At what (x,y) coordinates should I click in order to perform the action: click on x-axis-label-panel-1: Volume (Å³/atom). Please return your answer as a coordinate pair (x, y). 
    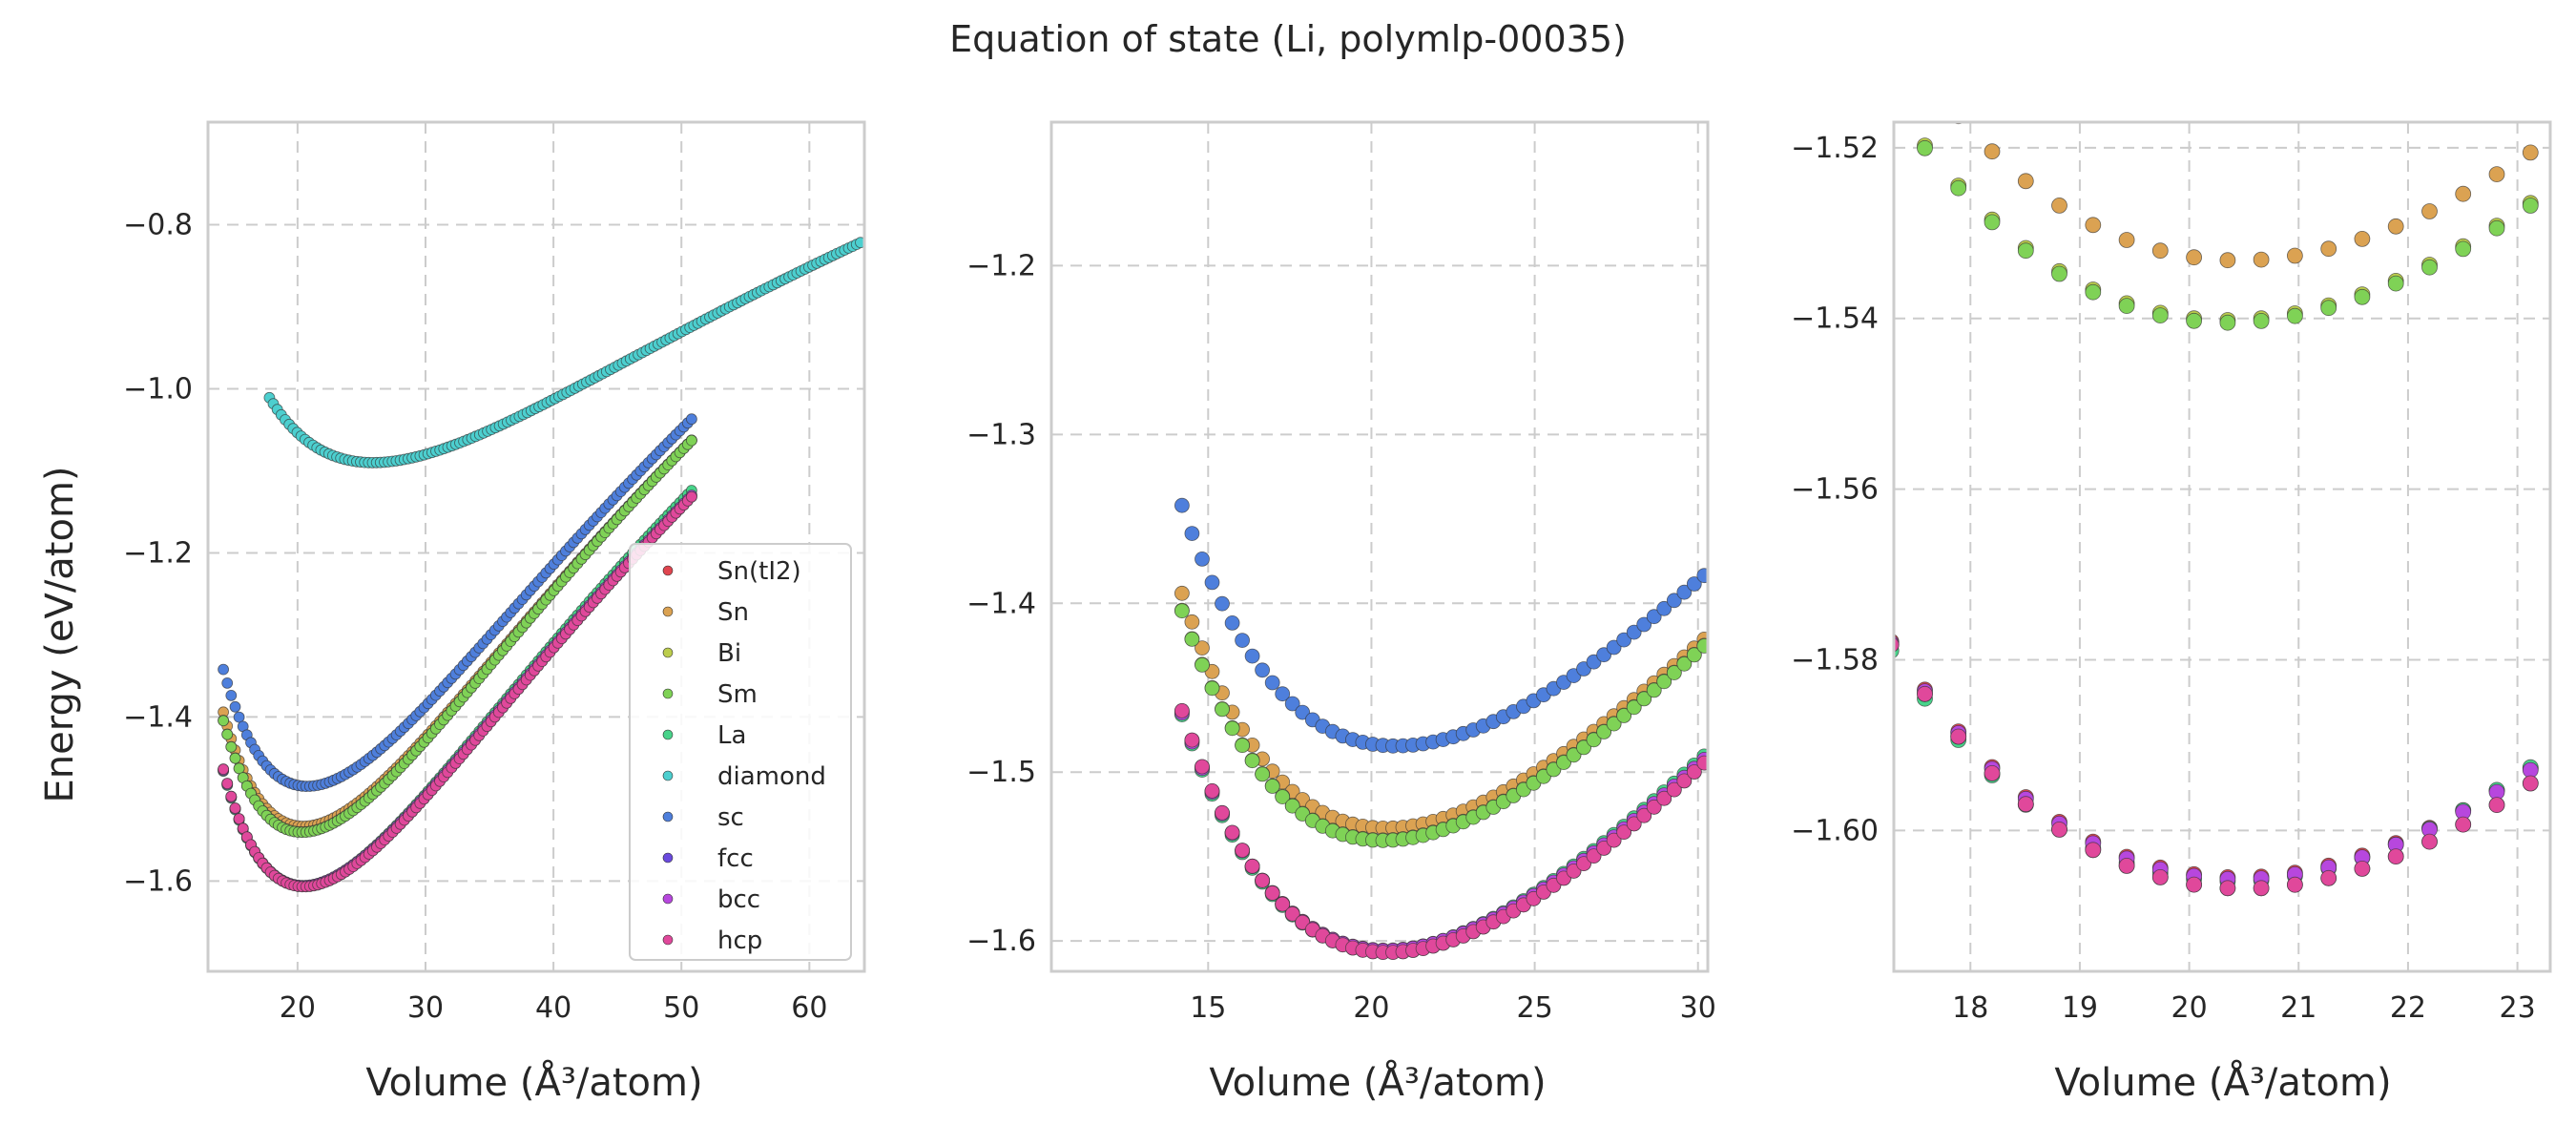
    Looking at the image, I should click on (533, 1082).